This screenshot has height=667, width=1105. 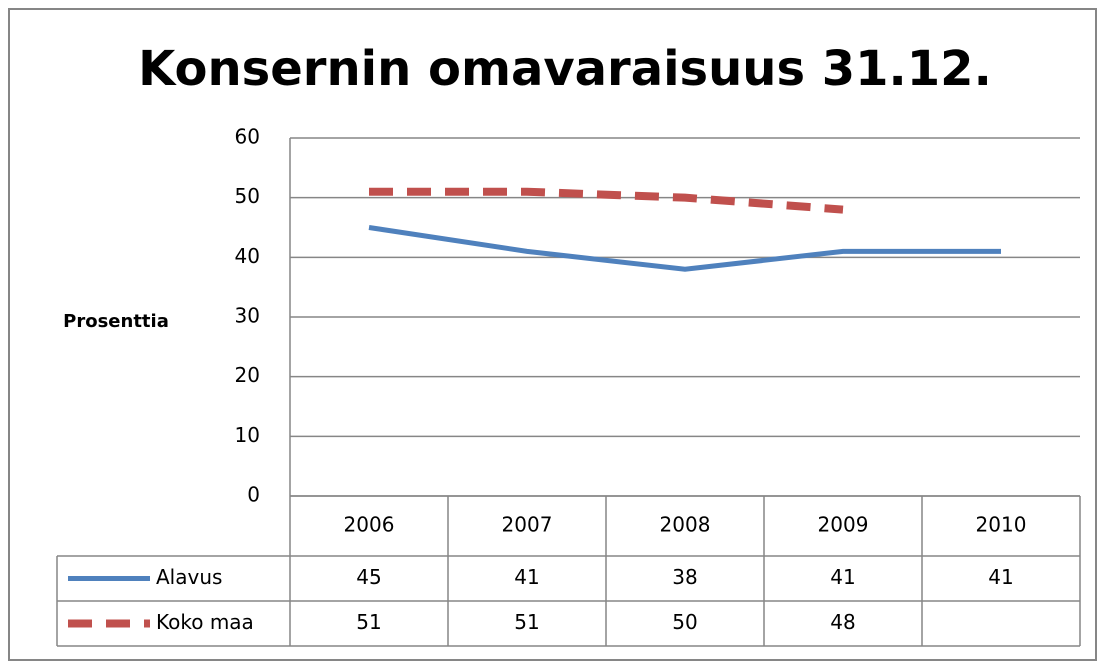 I want to click on x-tick-label: 2007, so click(x=527, y=525).